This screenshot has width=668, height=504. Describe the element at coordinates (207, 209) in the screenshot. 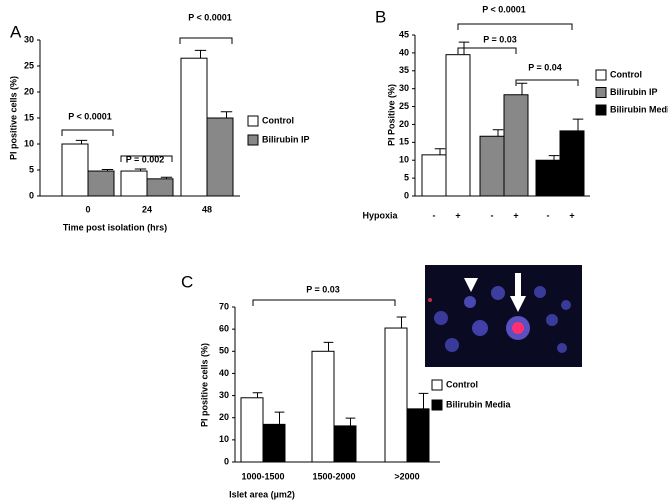

I see `x-tick-label: 48` at that location.